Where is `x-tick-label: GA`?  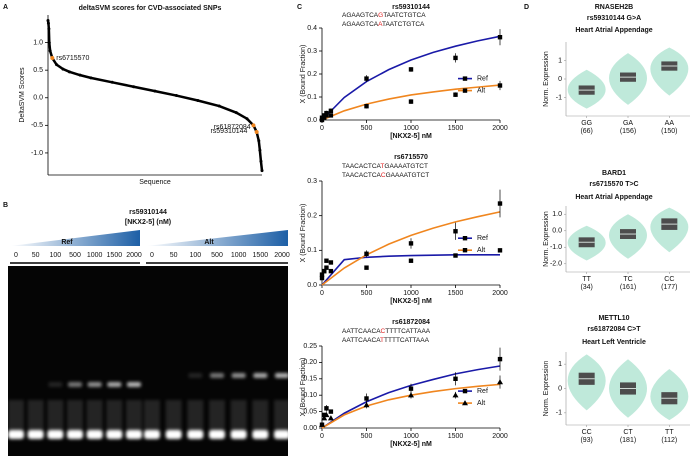
x-tick-label: GA is located at coordinates (628, 123).